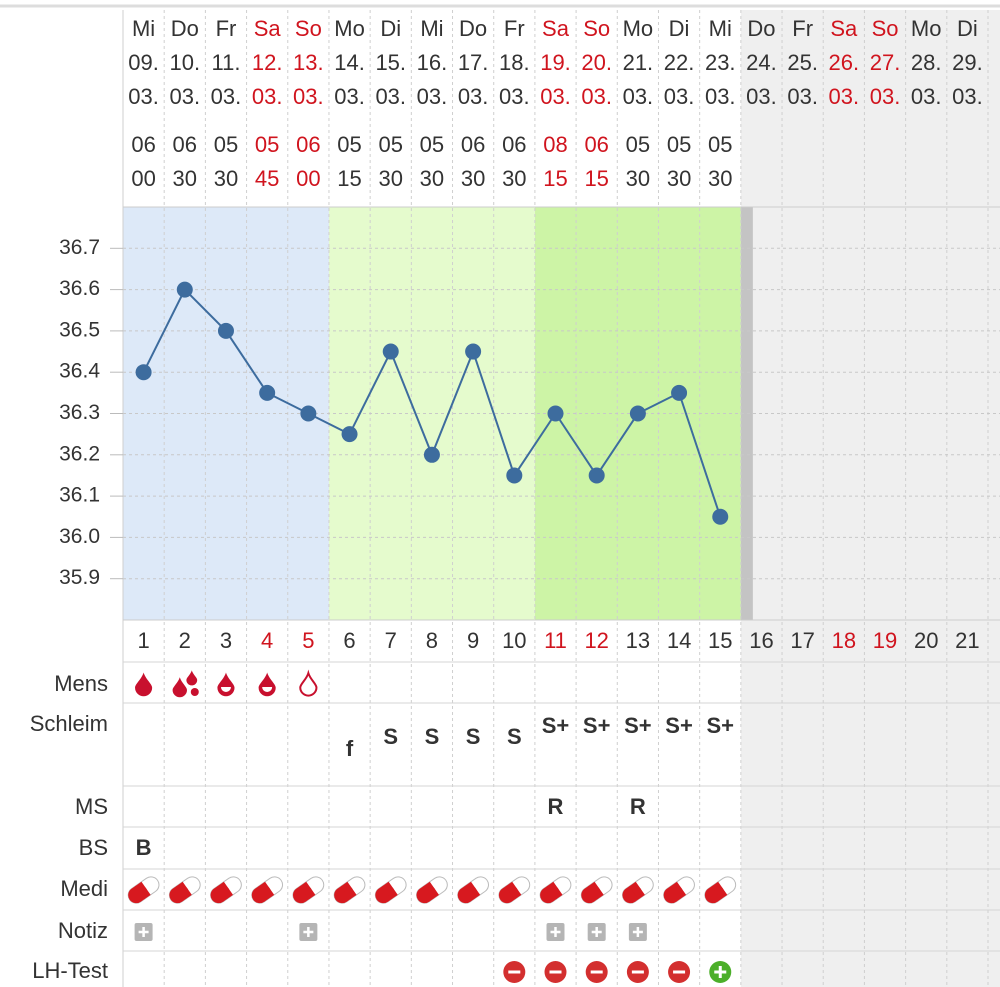 This screenshot has height=987, width=1000. Describe the element at coordinates (143, 640) in the screenshot. I see `cycle-day: 1` at that location.